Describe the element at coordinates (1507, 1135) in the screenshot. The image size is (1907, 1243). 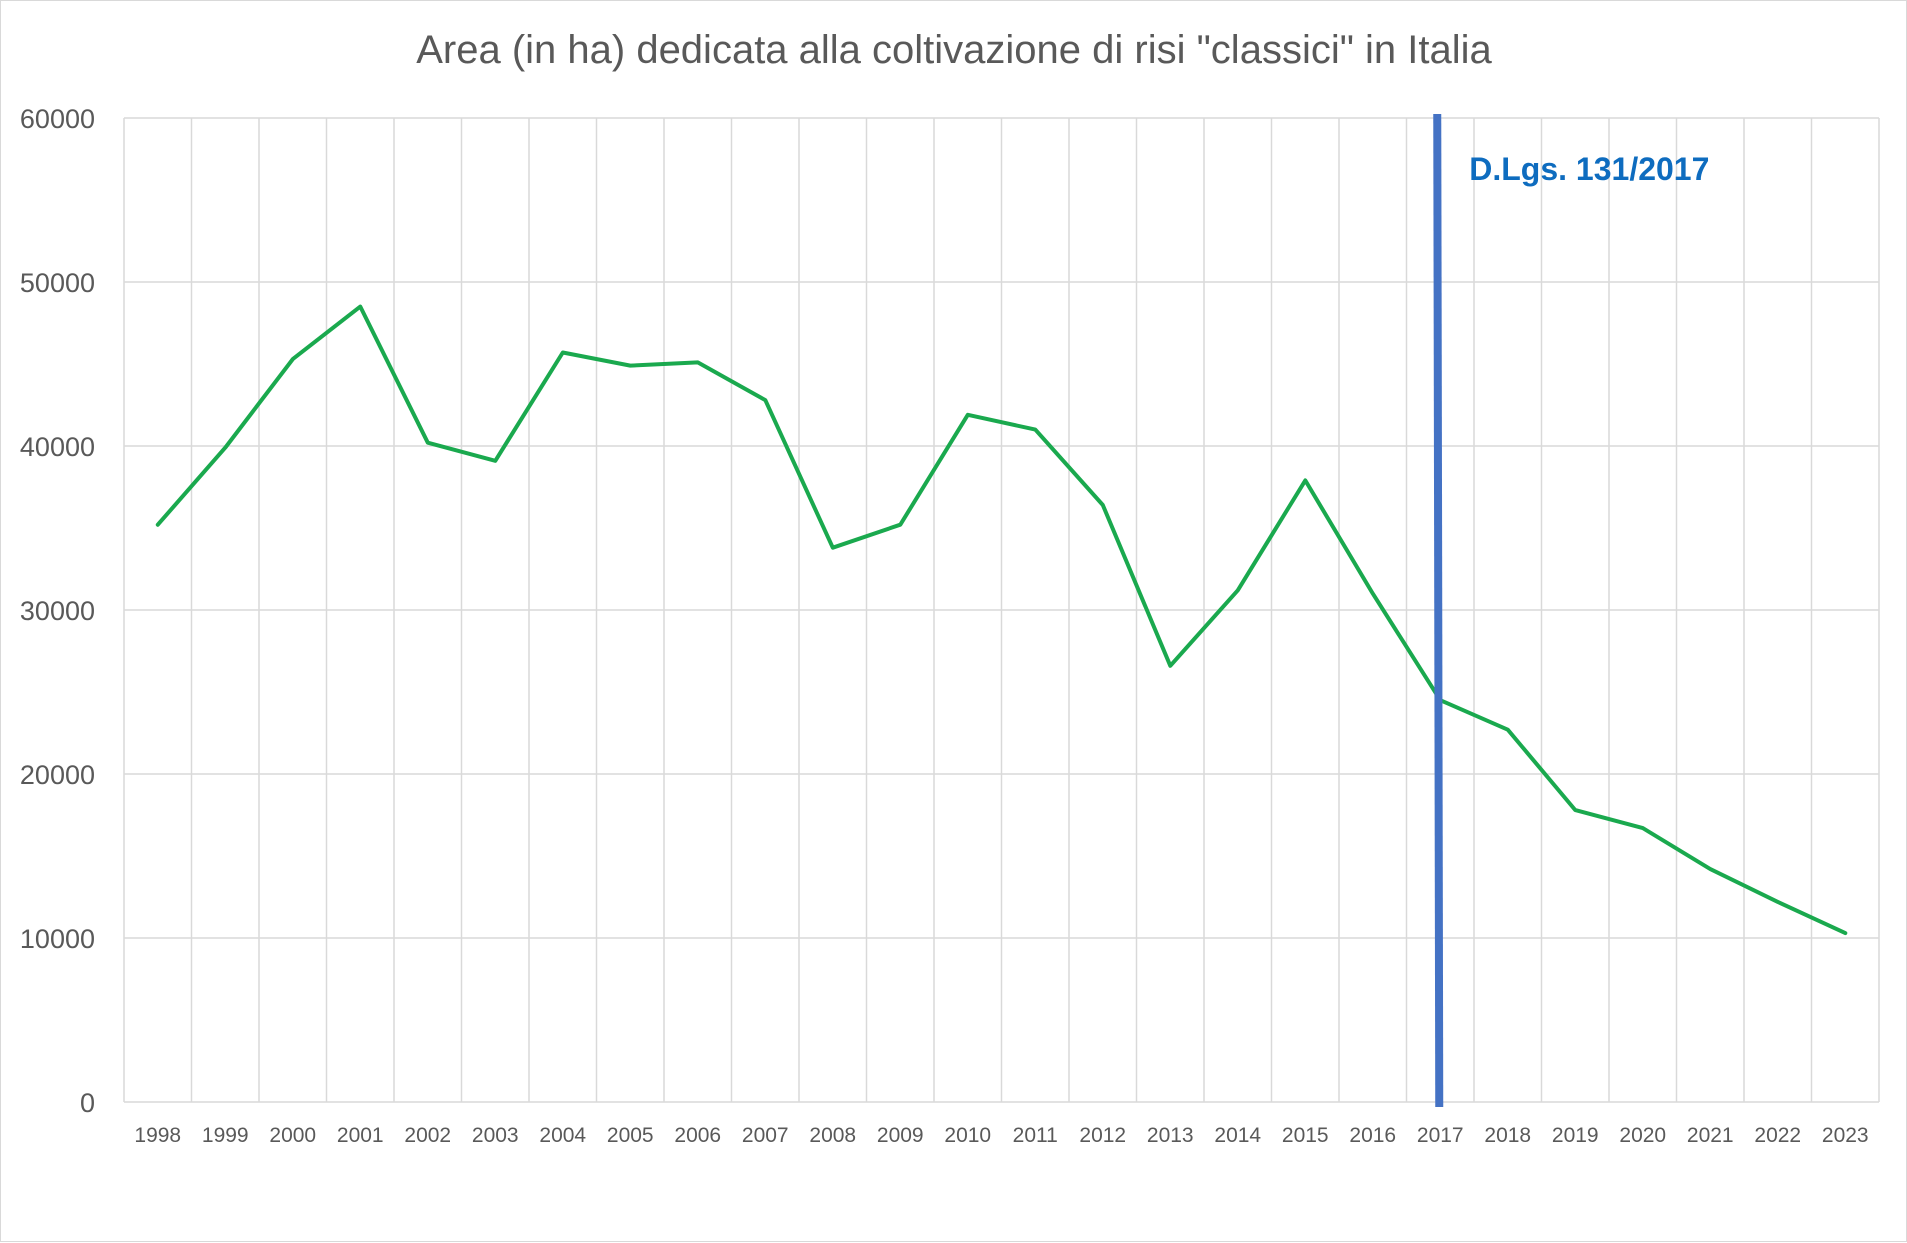
I see `x-tick-label: 2018` at that location.